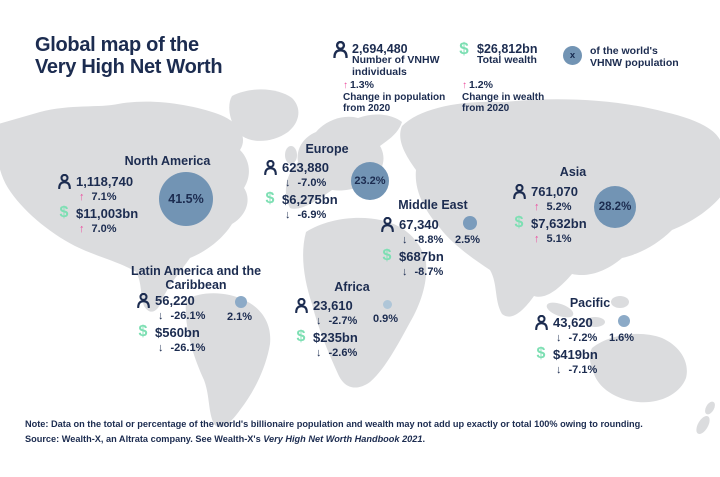 This screenshot has width=720, height=477. What do you see at coordinates (177, 332) in the screenshot?
I see `wealth-value: $560bn` at bounding box center [177, 332].